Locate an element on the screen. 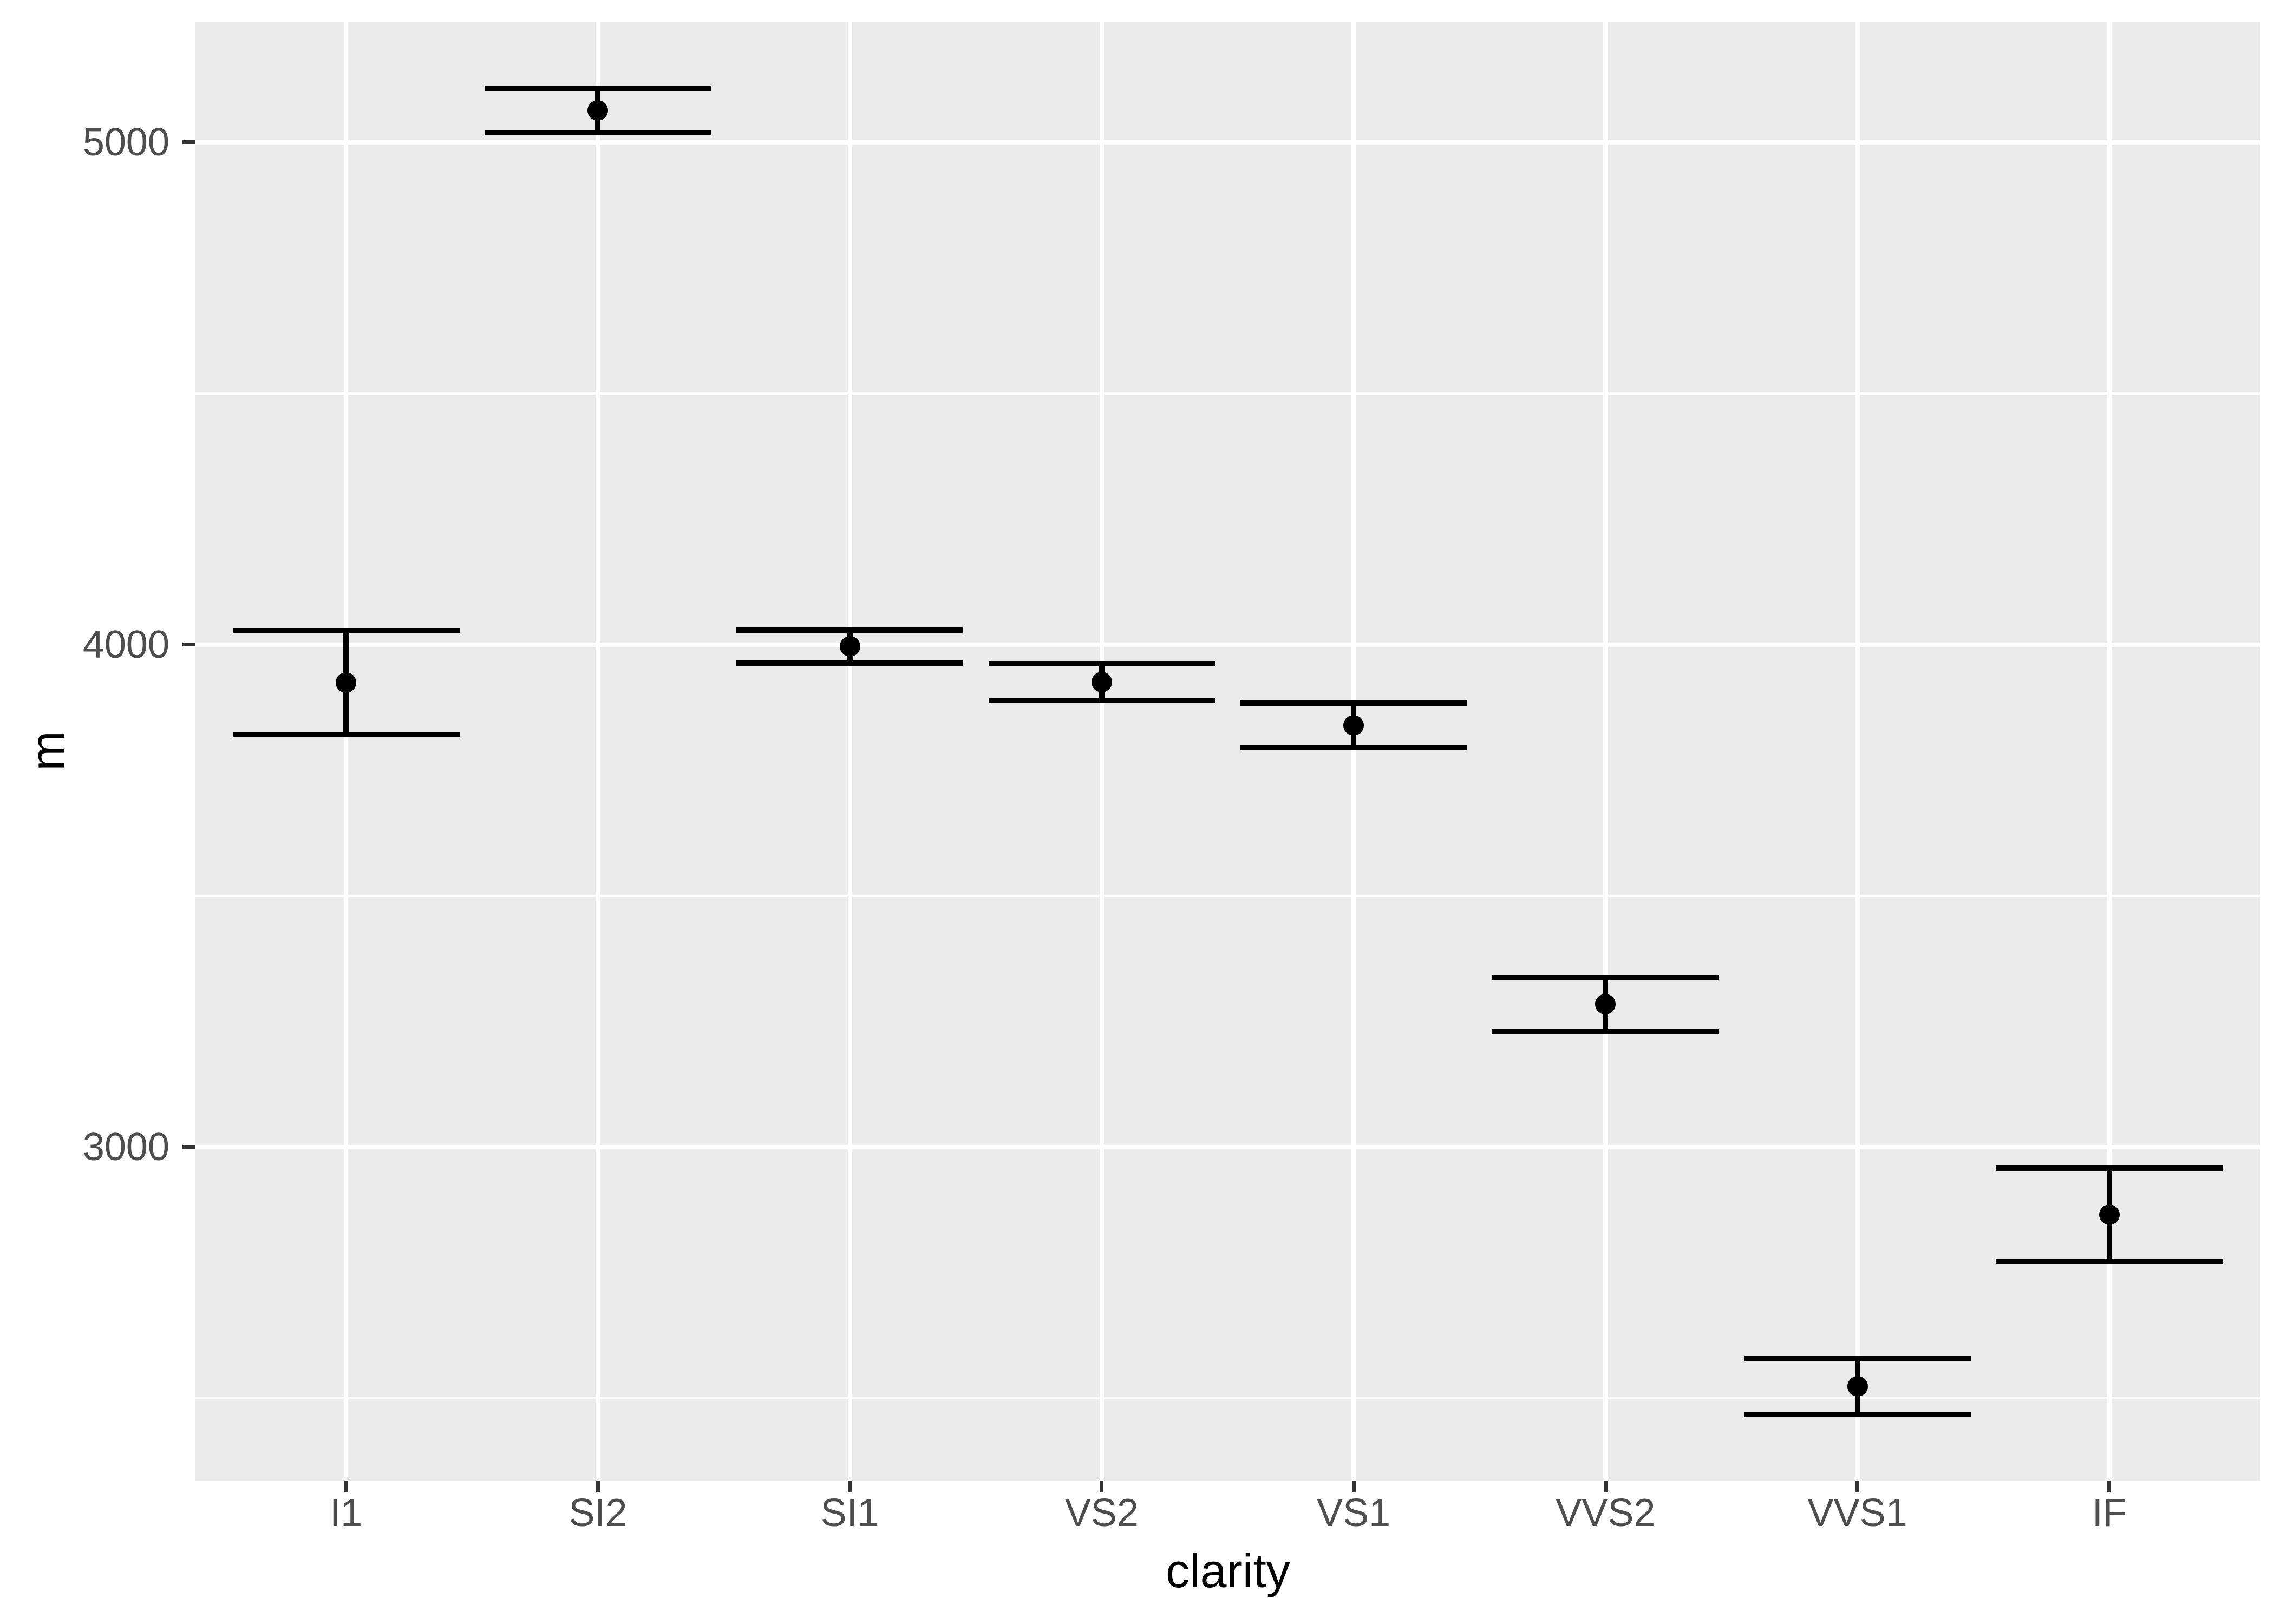  gridline-x-SI2 is located at coordinates (598, 751).